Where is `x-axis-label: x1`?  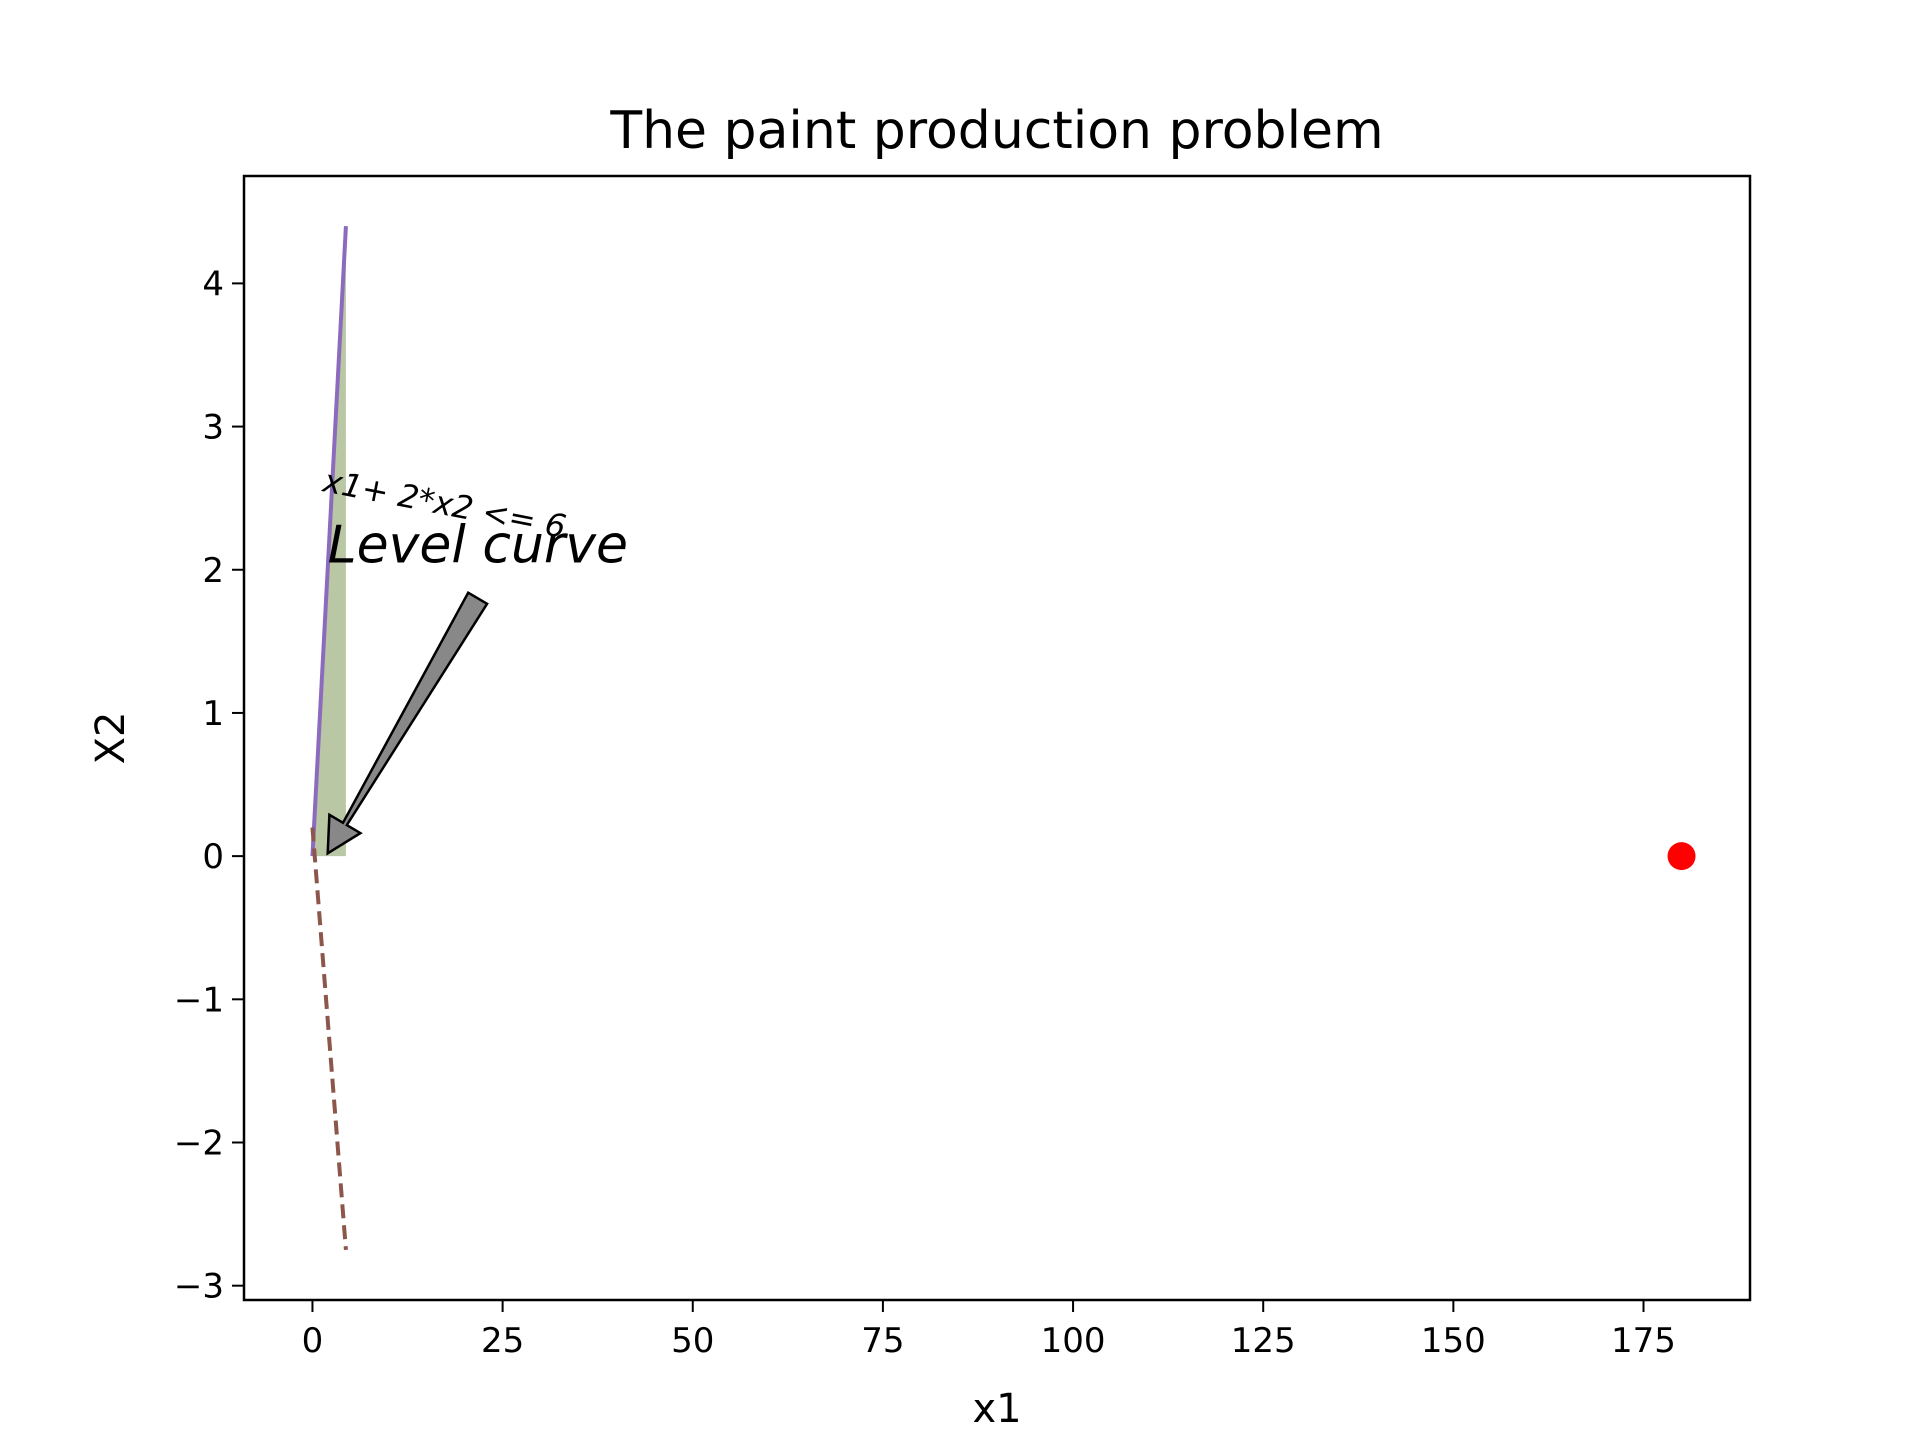
x-axis-label: x1 is located at coordinates (996, 1409).